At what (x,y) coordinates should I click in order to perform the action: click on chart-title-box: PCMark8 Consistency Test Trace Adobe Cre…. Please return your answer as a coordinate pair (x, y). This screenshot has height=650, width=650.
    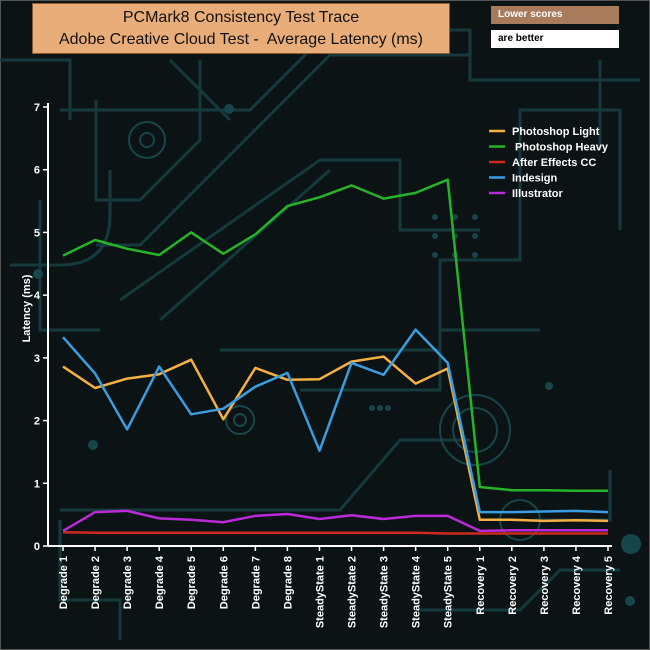
    Looking at the image, I should click on (241, 28).